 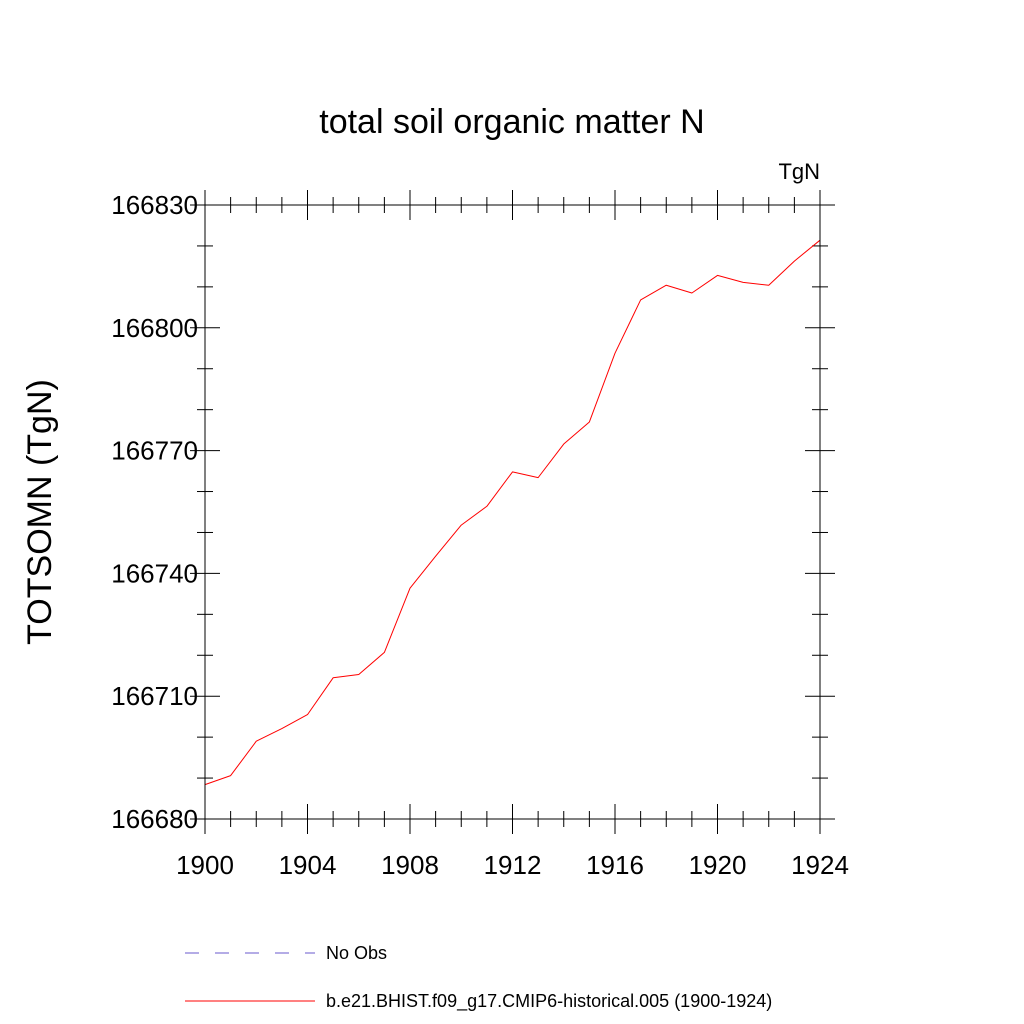 I want to click on y-tick-label: 166800, so click(x=154, y=328).